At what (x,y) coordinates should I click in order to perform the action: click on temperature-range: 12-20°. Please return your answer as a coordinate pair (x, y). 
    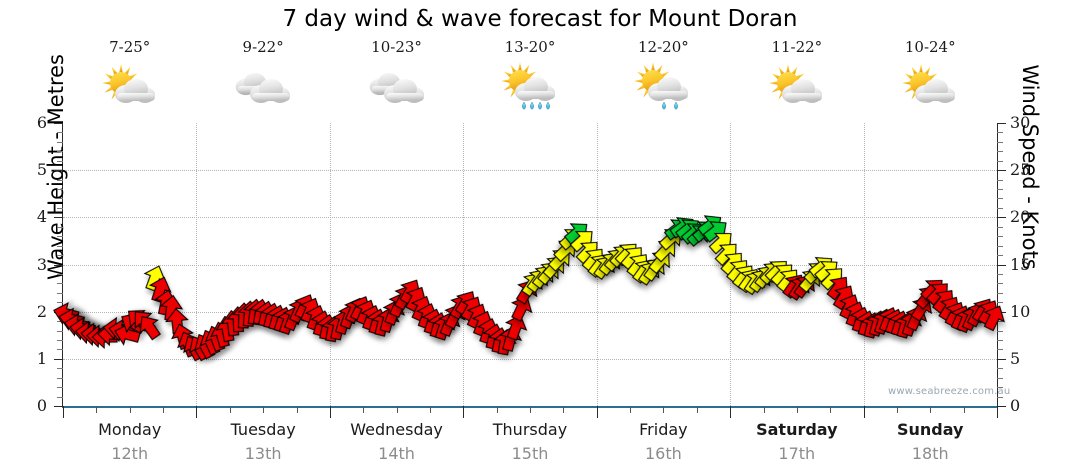
    Looking at the image, I should click on (663, 47).